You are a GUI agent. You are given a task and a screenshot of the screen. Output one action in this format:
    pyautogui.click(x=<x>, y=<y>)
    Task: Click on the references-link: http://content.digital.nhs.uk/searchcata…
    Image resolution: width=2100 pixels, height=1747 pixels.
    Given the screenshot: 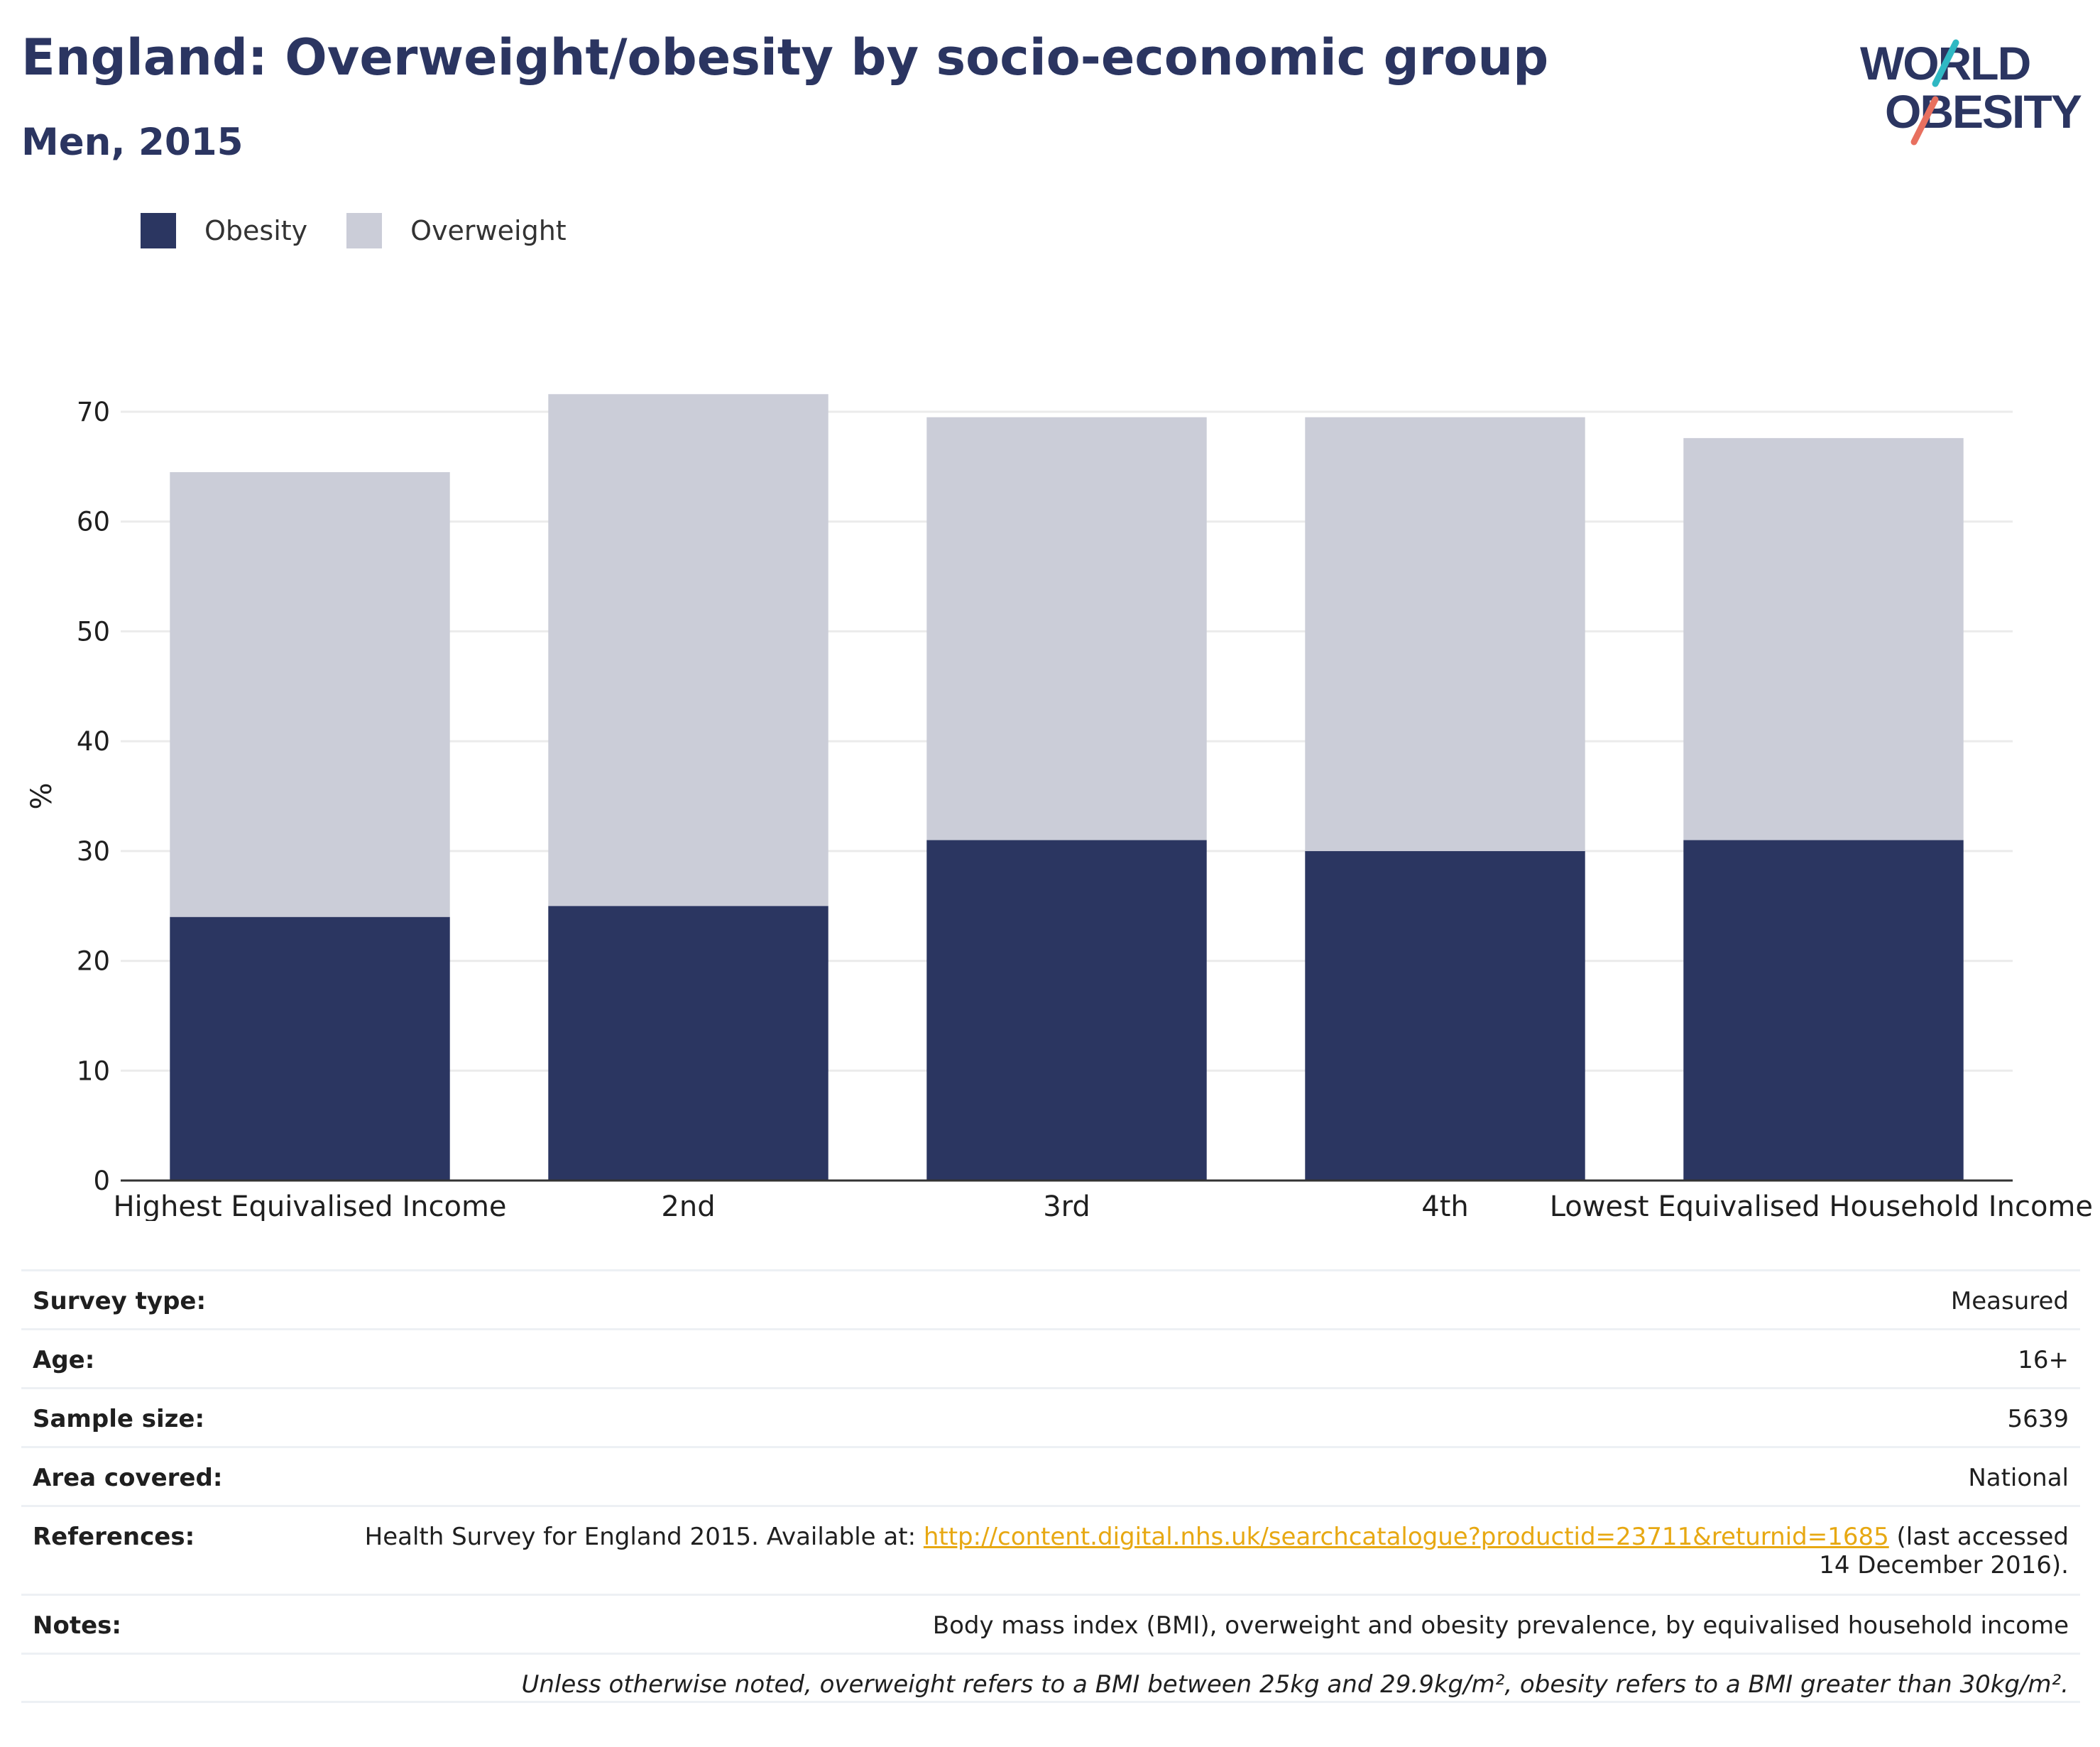 What is the action you would take?
    pyautogui.click(x=1406, y=1537)
    